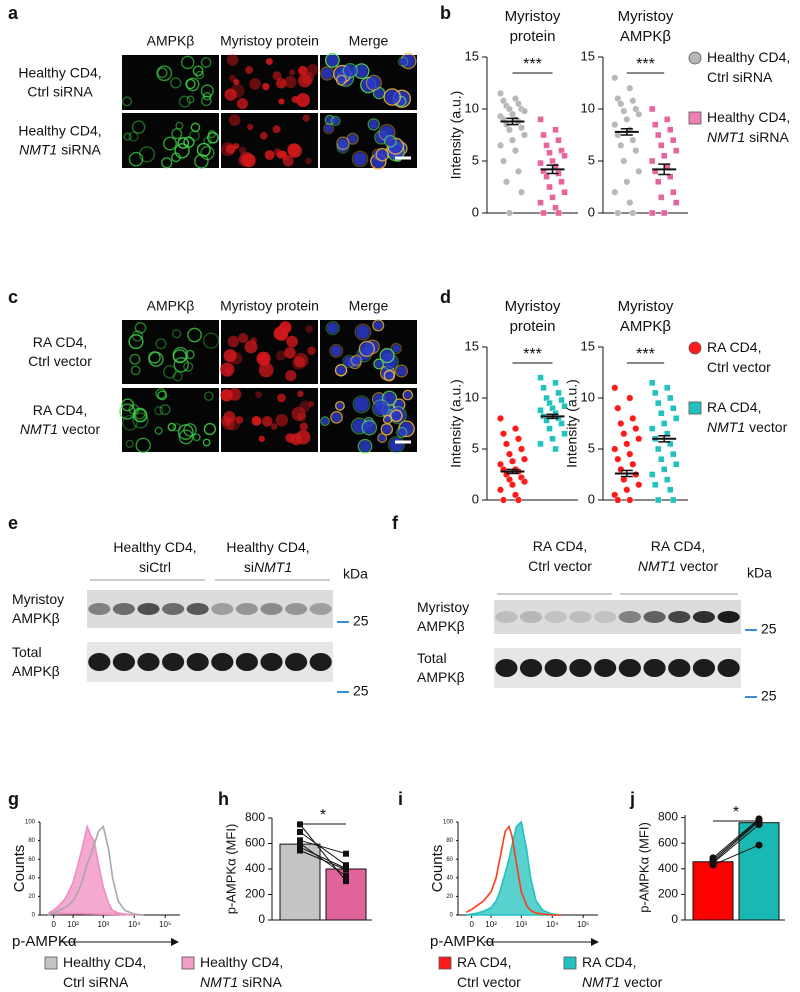  What do you see at coordinates (769, 629) in the screenshot?
I see `mw-label: 25` at bounding box center [769, 629].